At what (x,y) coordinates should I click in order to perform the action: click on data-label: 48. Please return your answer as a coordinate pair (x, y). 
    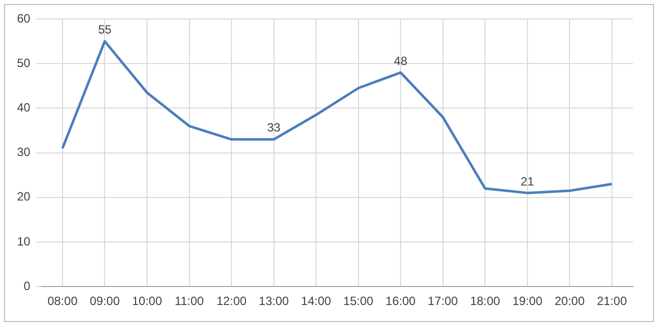
    Looking at the image, I should click on (401, 61).